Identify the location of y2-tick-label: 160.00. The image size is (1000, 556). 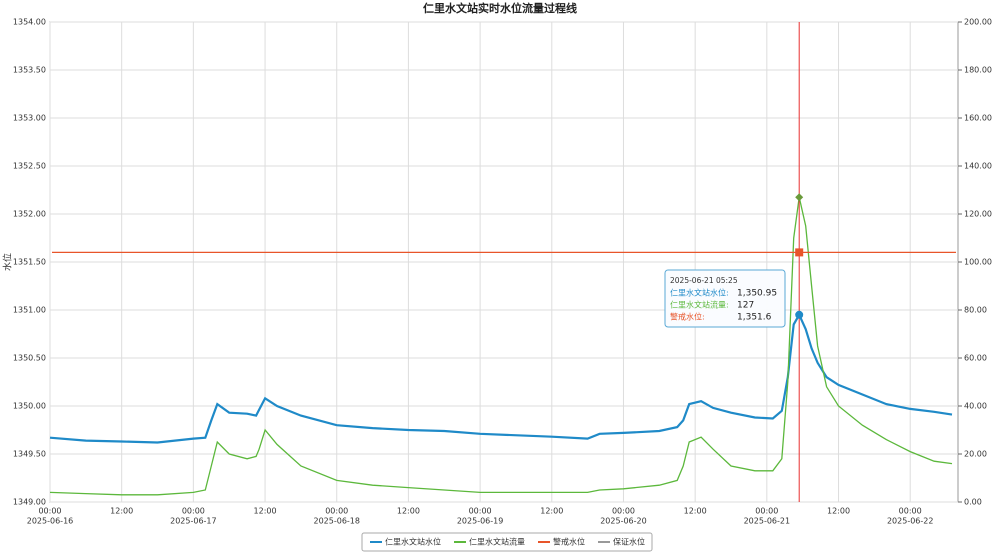
(978, 118).